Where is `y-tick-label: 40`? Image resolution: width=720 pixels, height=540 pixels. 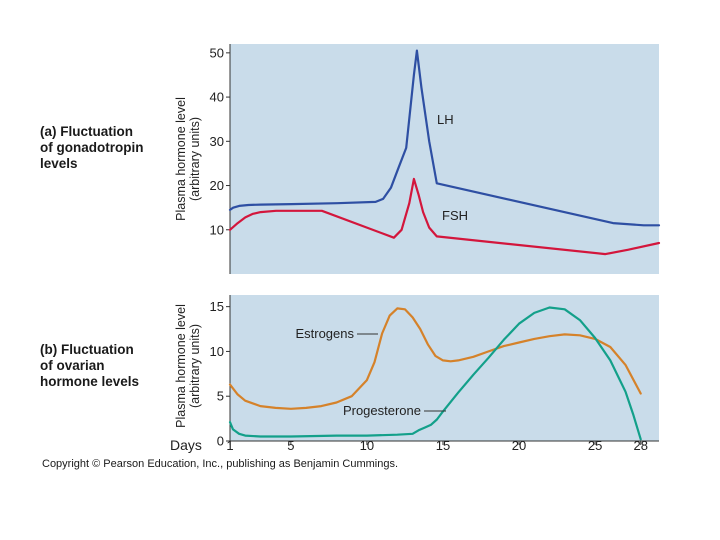 y-tick-label: 40 is located at coordinates (217, 97).